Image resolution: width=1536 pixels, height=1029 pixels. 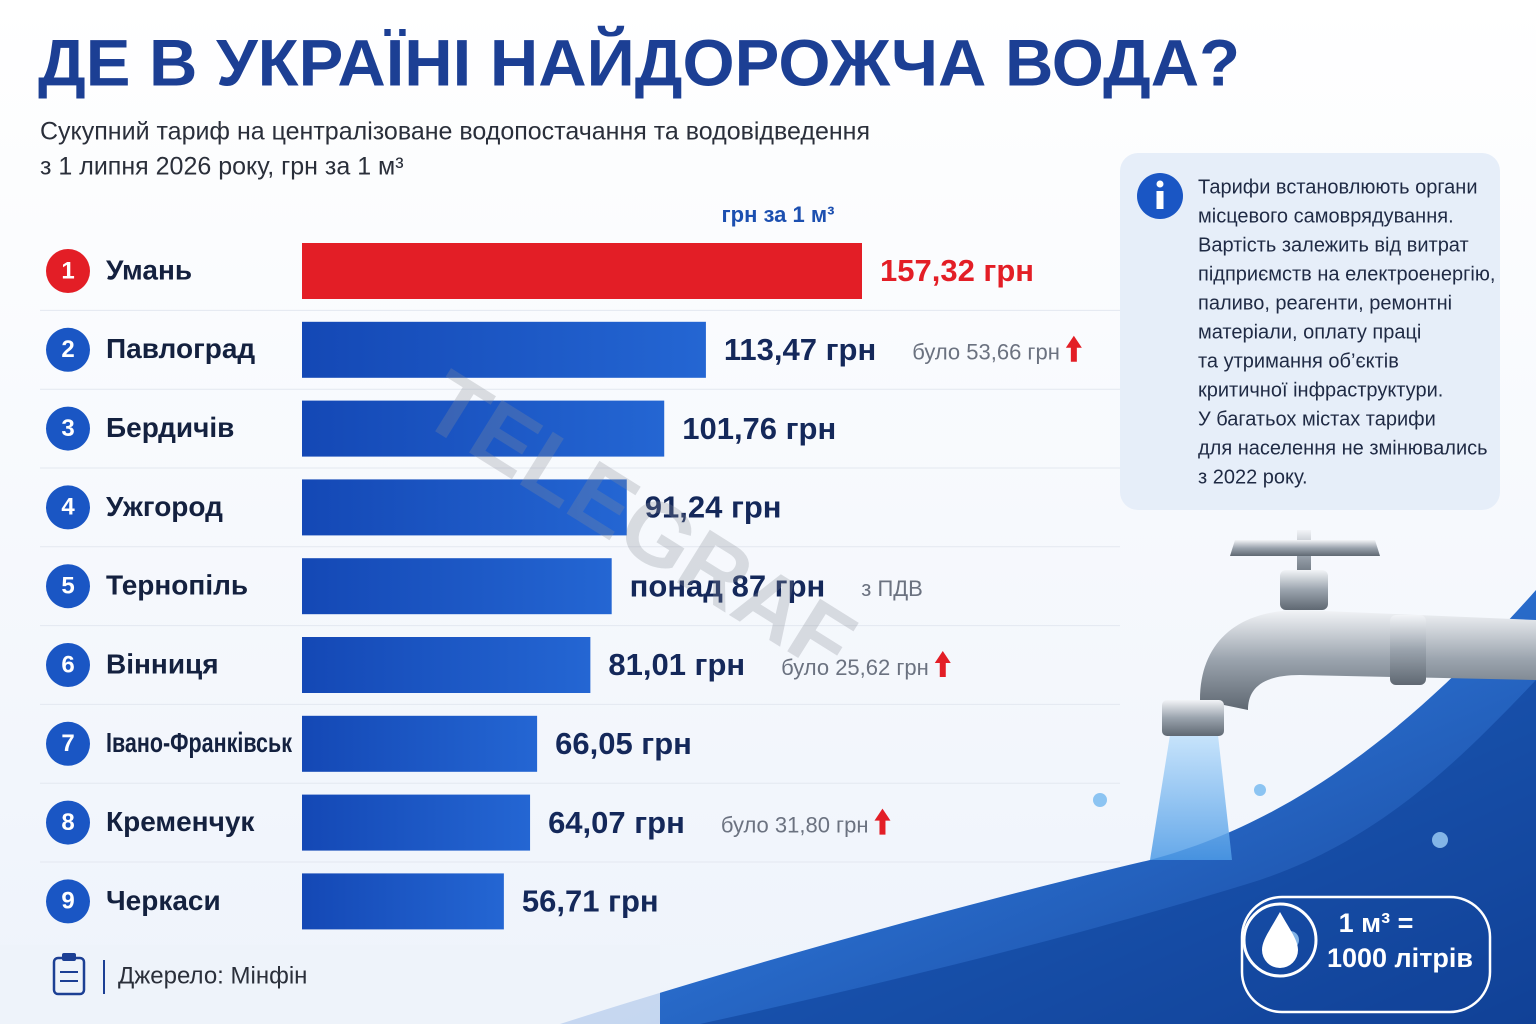 I want to click on source-strip, so click(x=330, y=984).